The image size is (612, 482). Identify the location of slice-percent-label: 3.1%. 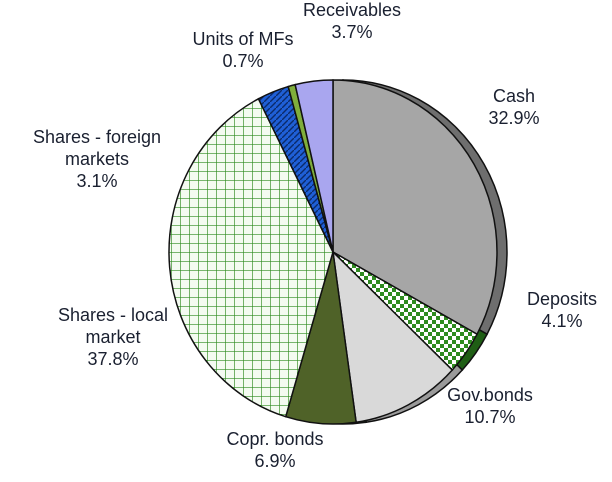
(96, 181).